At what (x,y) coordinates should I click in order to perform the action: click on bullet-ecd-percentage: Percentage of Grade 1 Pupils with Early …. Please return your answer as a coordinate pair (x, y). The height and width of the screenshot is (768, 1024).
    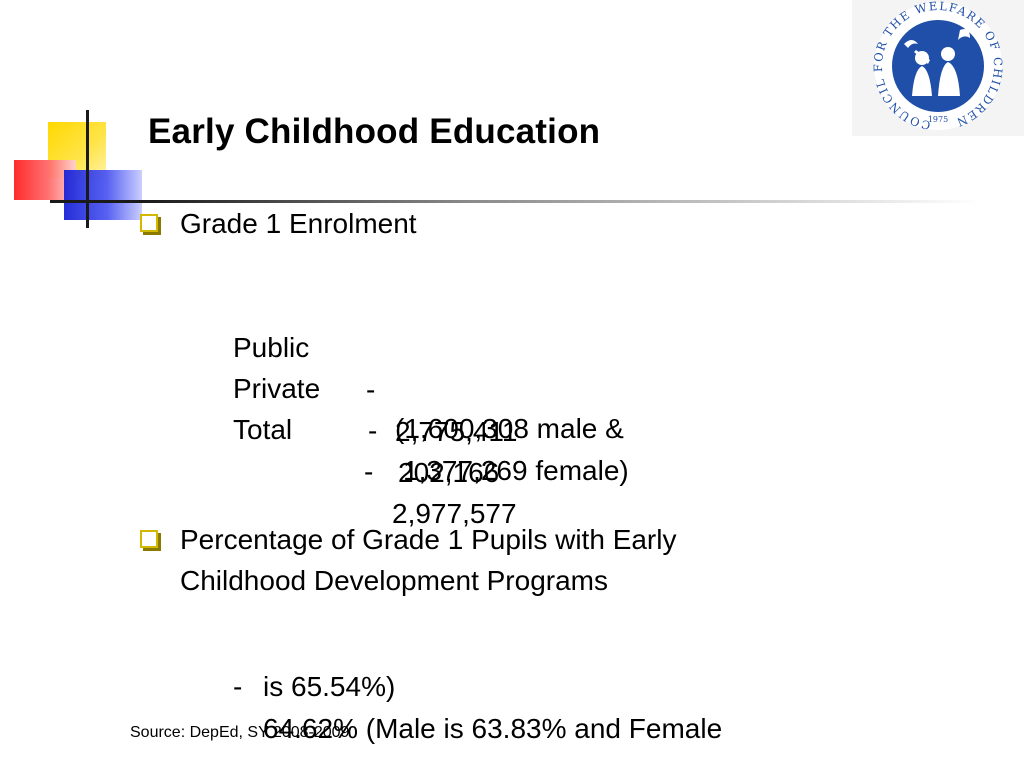
    Looking at the image, I should click on (470, 560).